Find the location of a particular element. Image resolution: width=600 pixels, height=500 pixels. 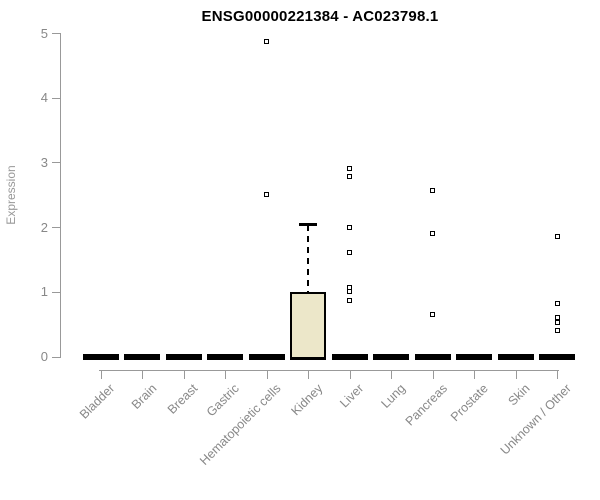

x-tick-label: Kidney is located at coordinates (307, 400).